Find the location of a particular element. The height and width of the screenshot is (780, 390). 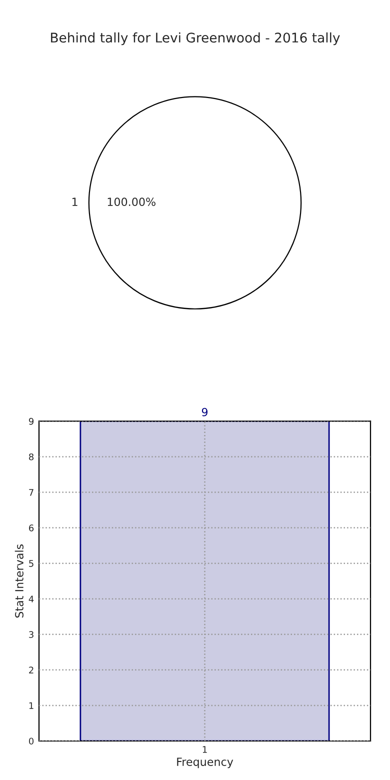

y-tick-label: 4 is located at coordinates (31, 599).